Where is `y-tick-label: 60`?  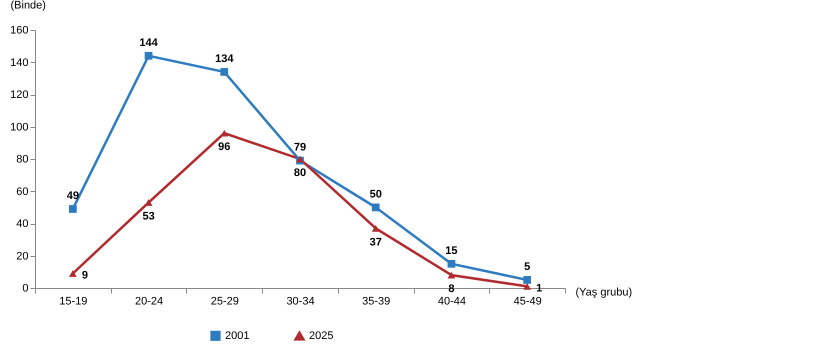 y-tick-label: 60 is located at coordinates (22, 192).